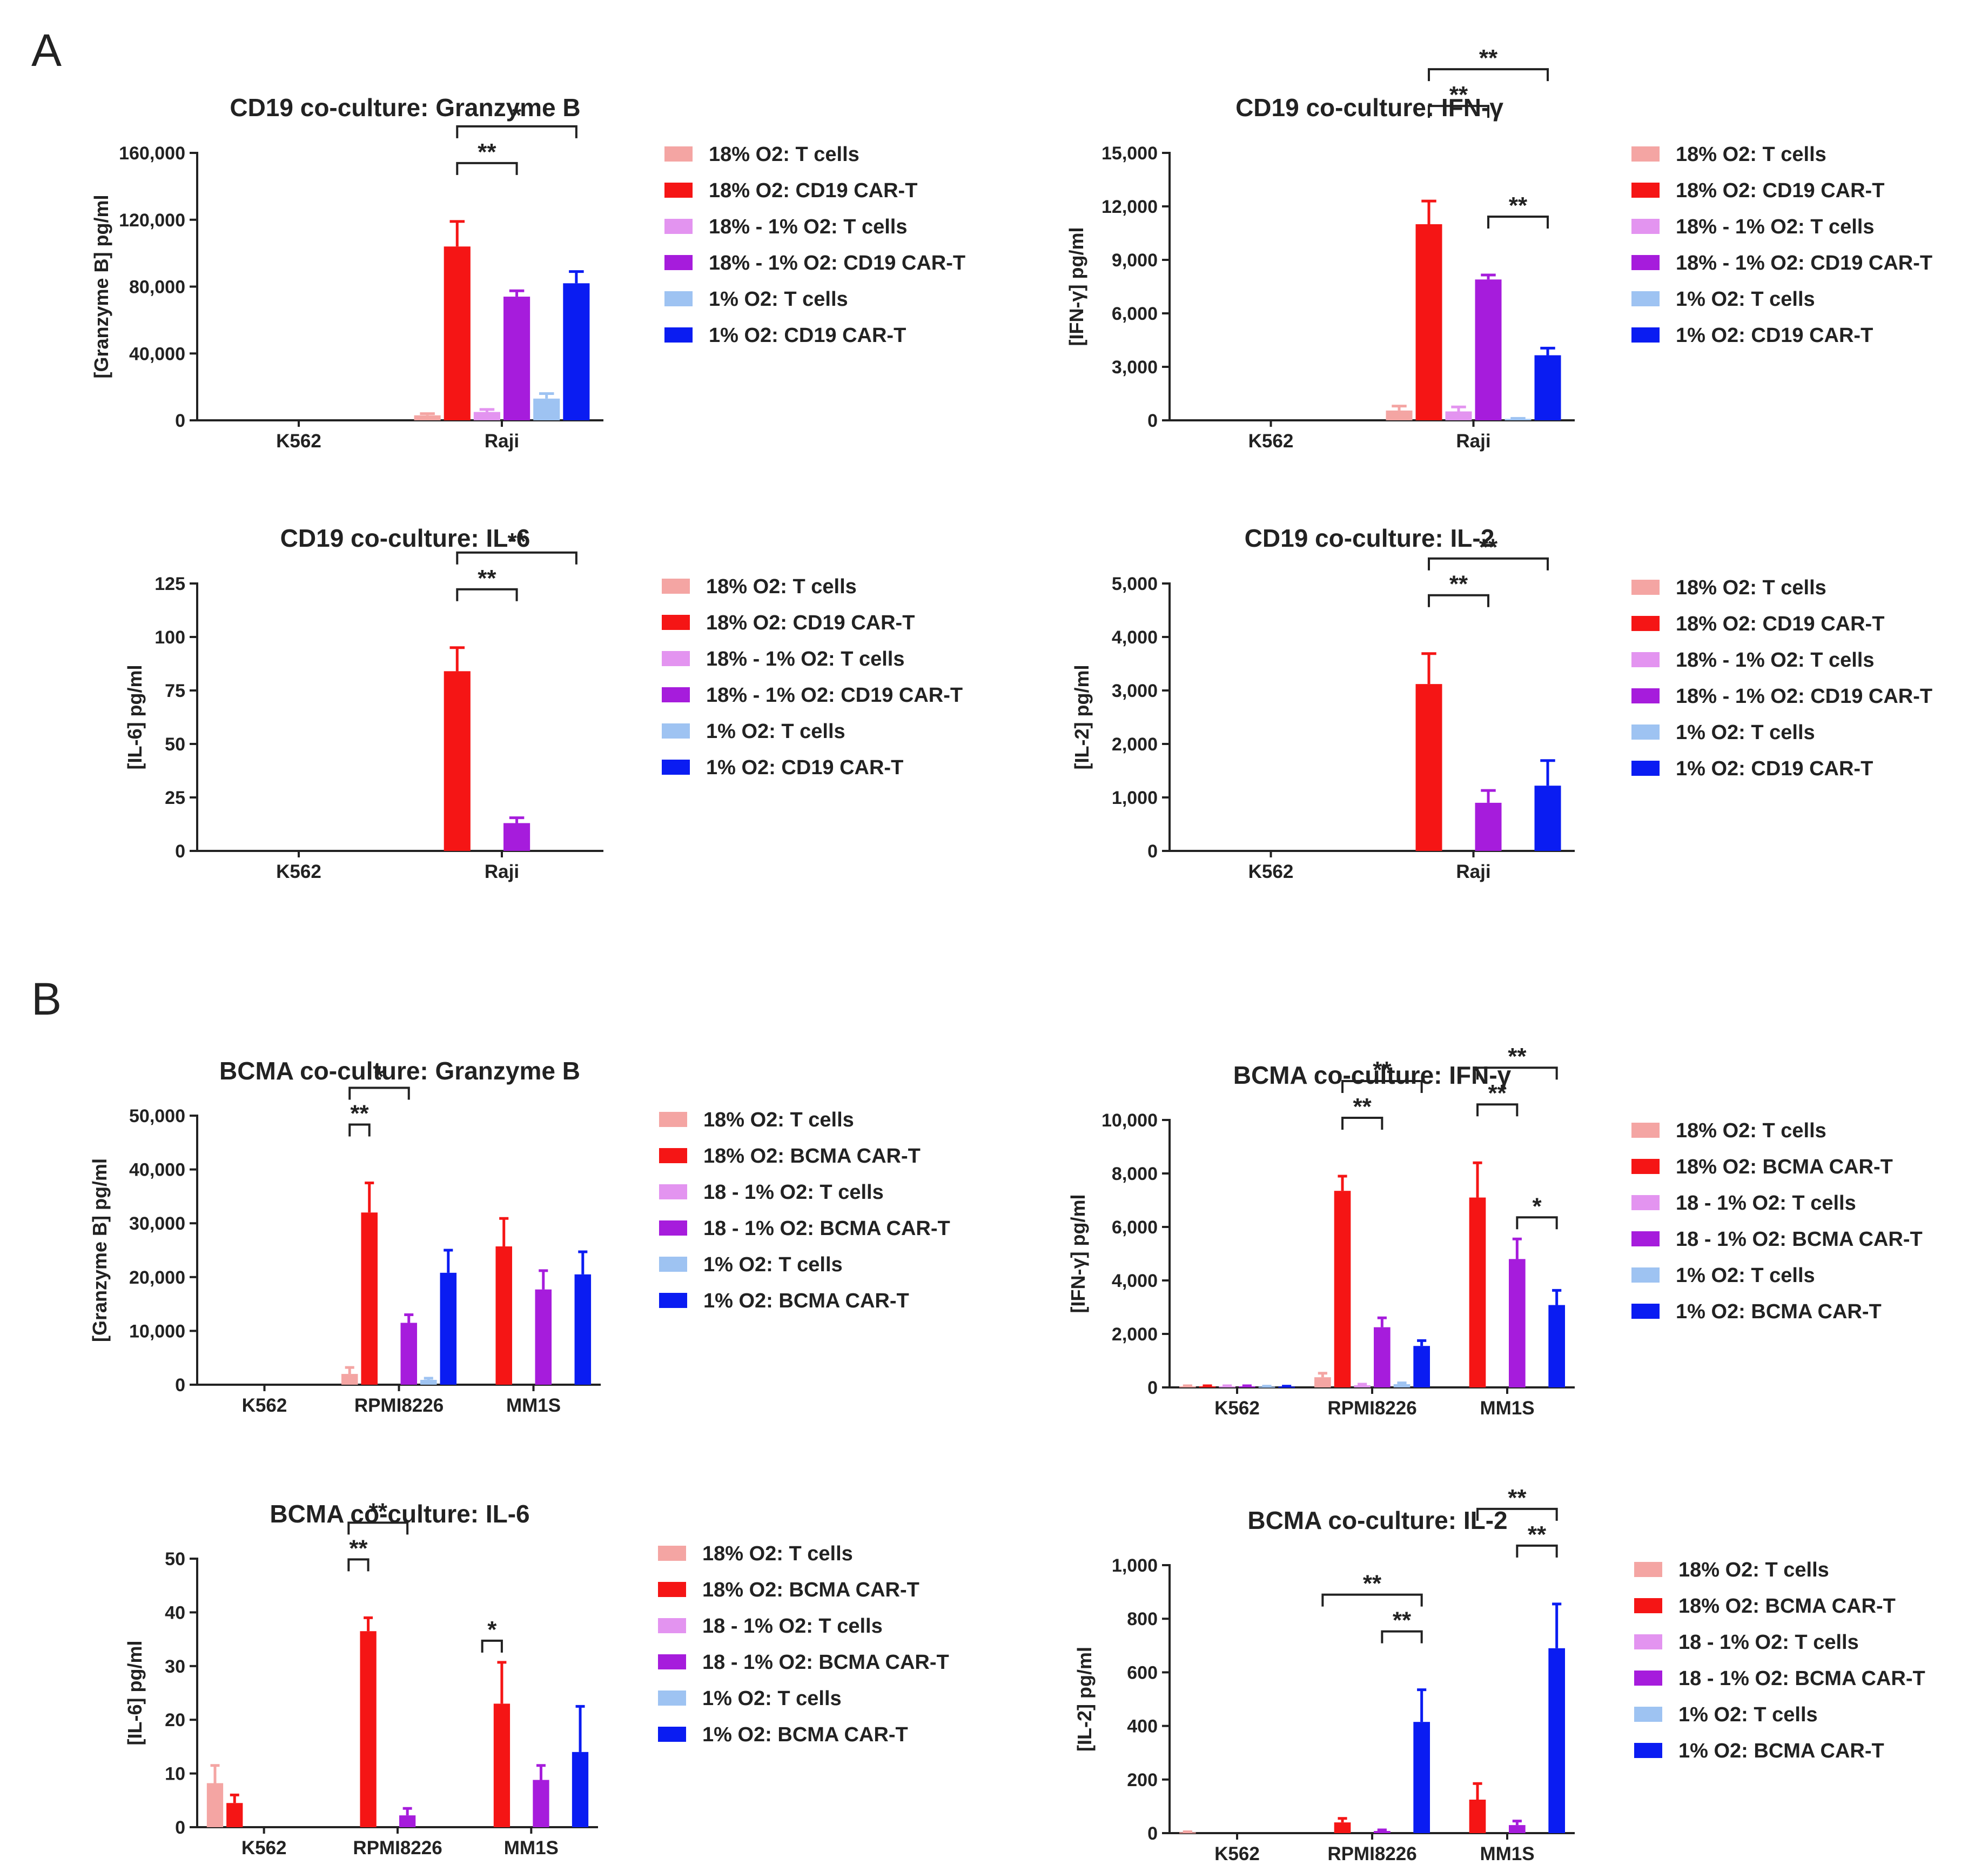  Describe the element at coordinates (1142, 1619) in the screenshot. I see `y-tick-label: 800` at that location.